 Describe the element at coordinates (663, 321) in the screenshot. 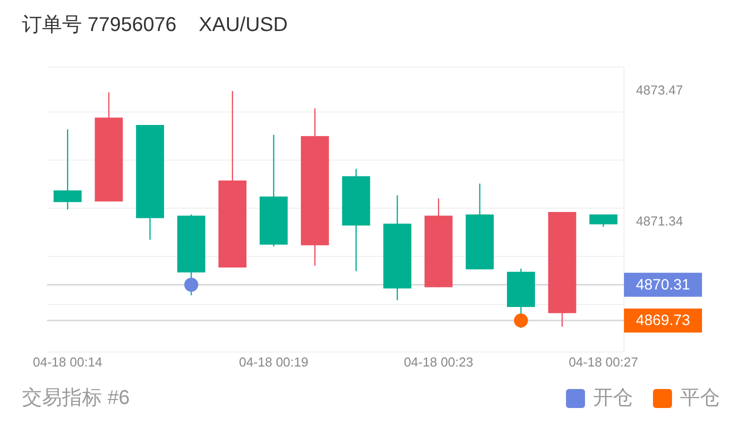

I see `ref-line-label: 4869.73` at that location.